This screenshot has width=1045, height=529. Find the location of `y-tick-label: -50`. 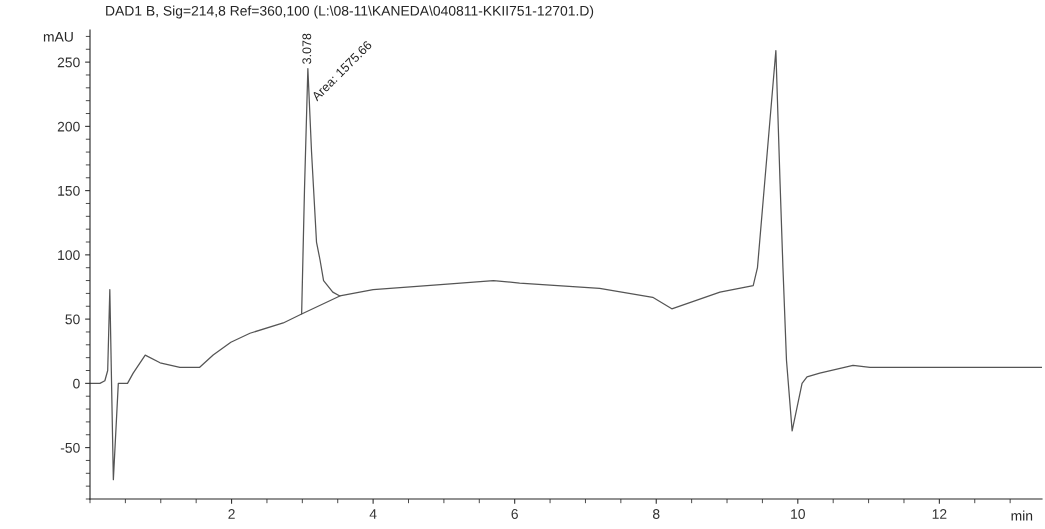

y-tick-label: -50 is located at coordinates (70, 447).